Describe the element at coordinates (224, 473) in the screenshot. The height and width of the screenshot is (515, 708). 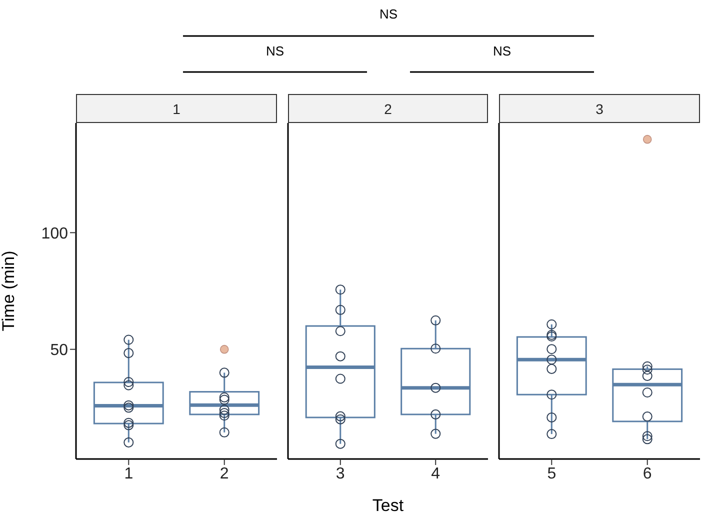
I see `x-tick-label: 2` at that location.